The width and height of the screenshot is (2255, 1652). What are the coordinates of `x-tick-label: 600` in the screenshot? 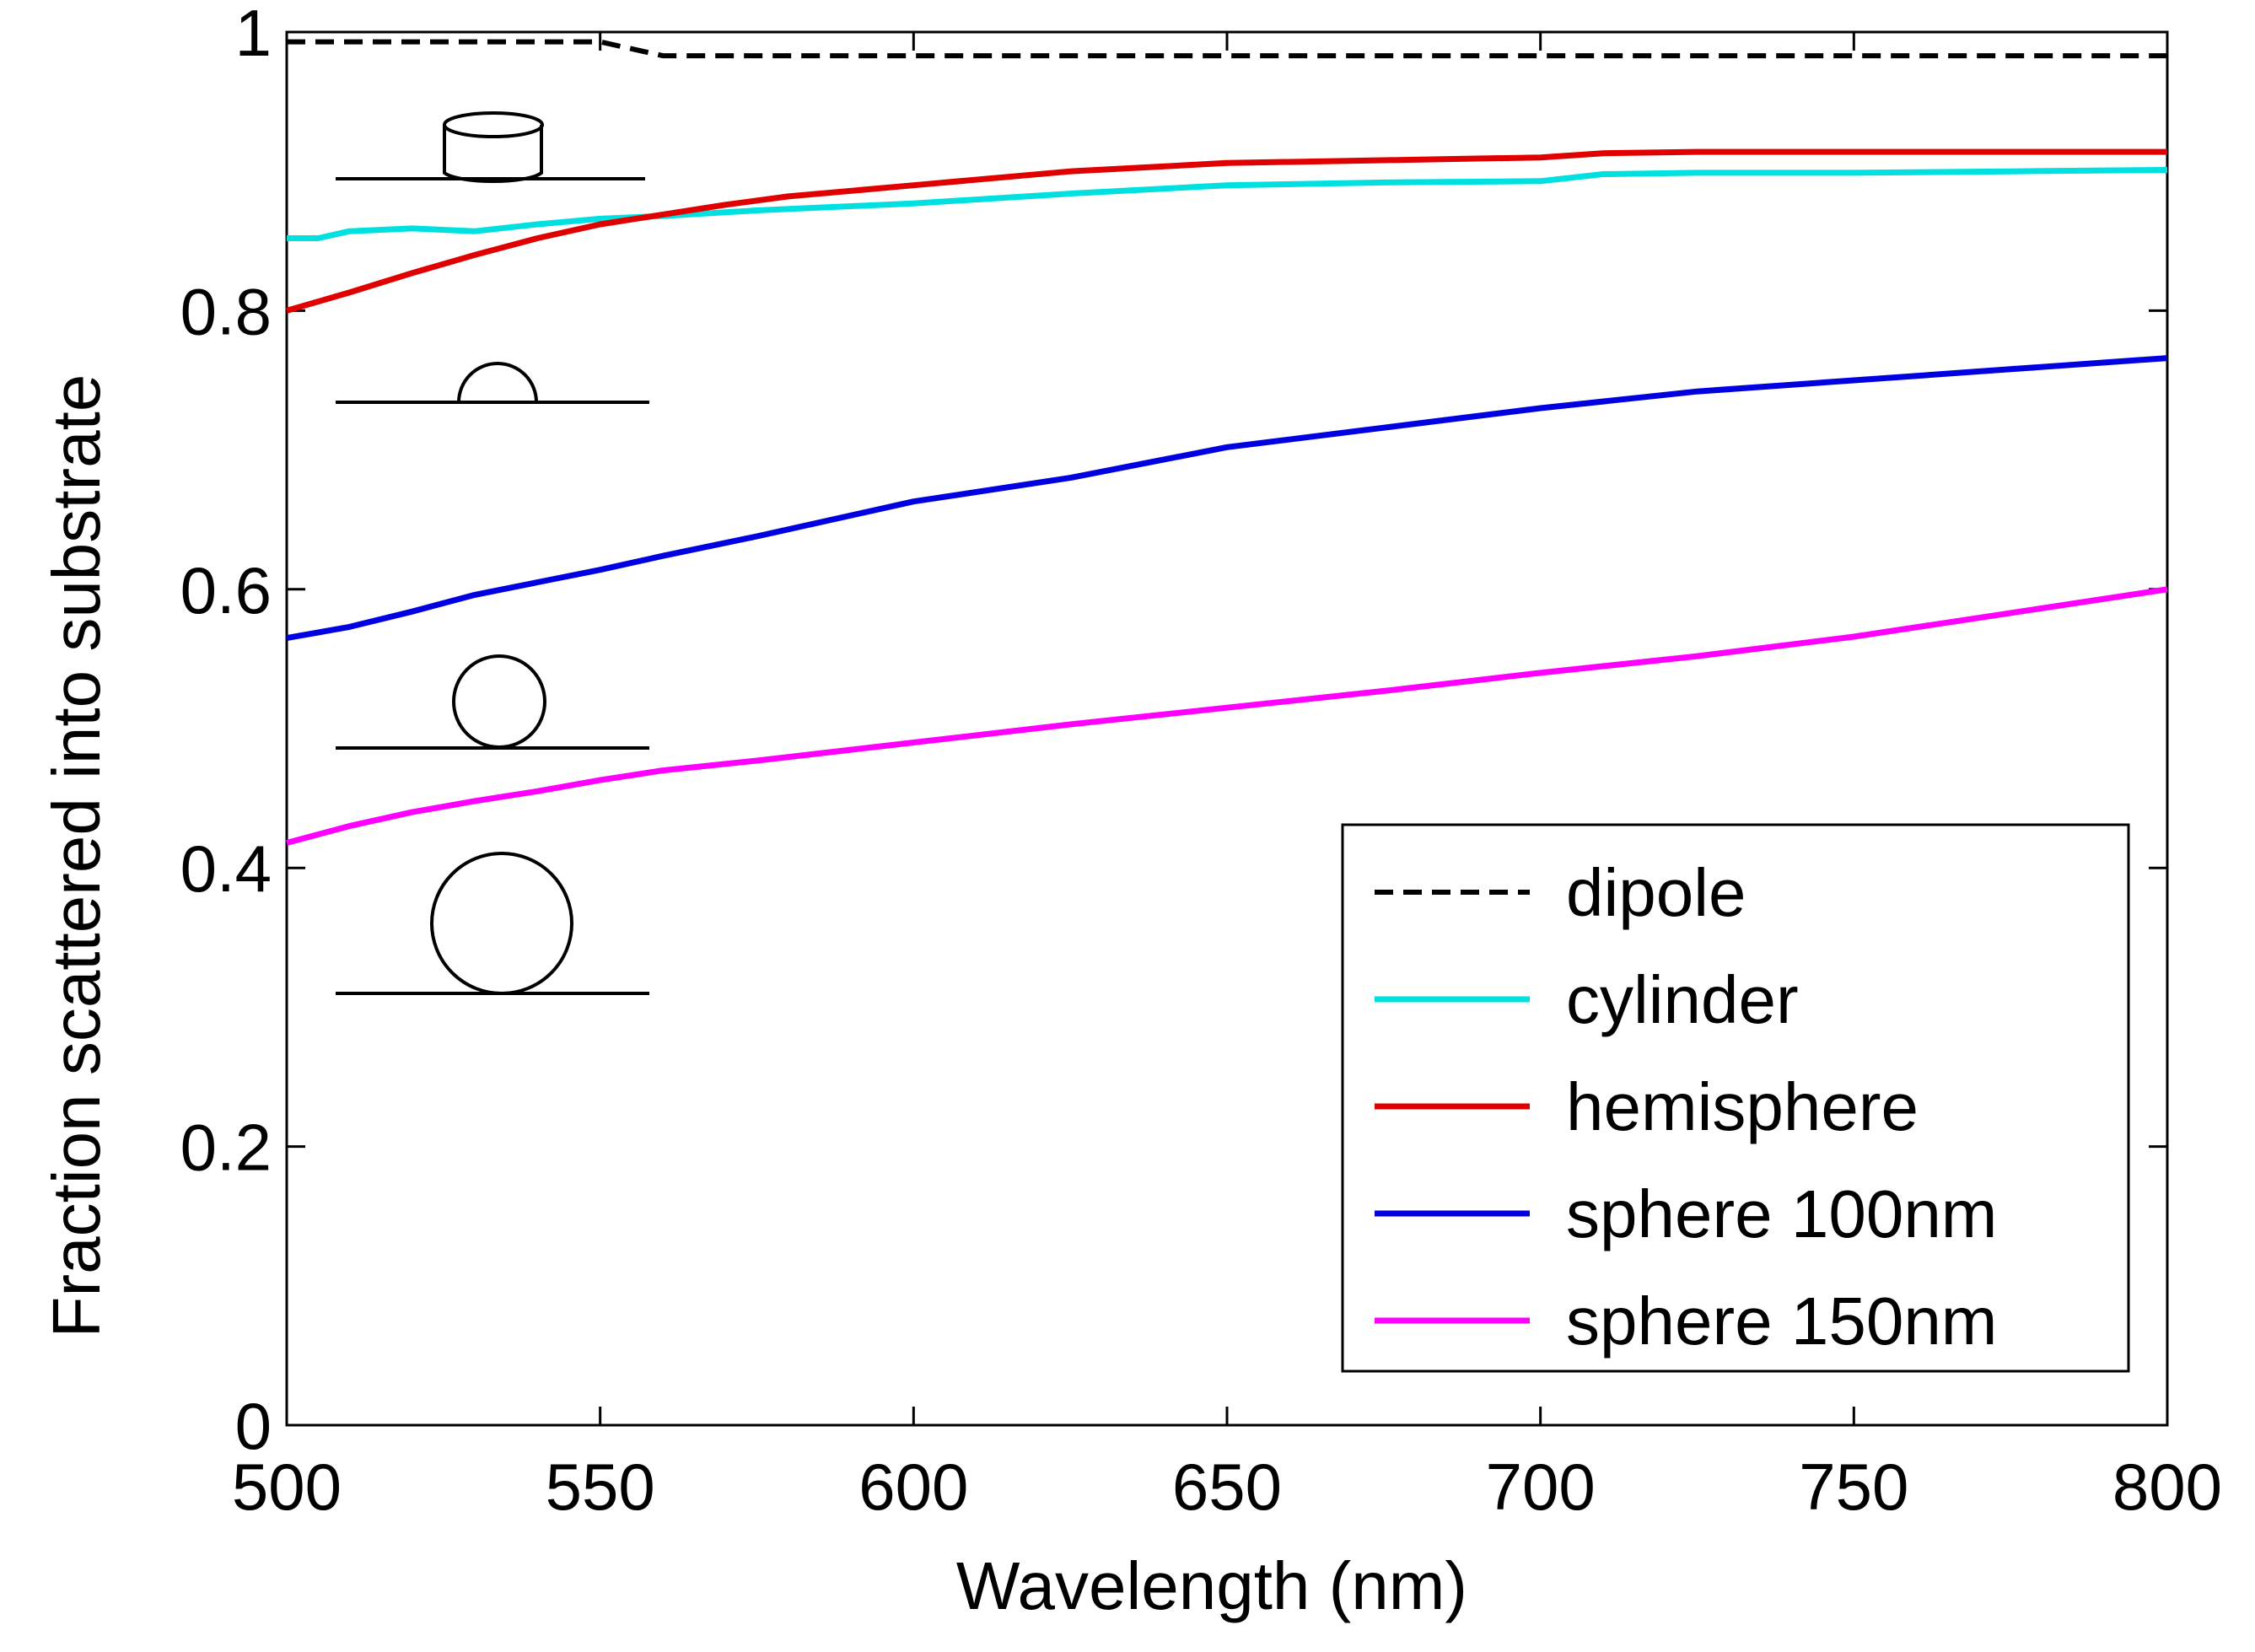 It's located at (913, 1487).